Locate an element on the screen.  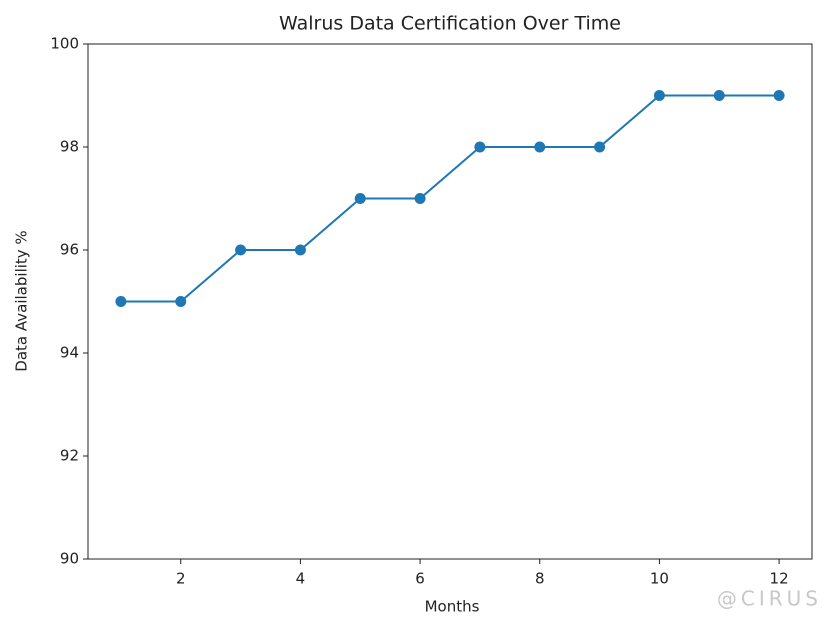
chart-title: Walrus Data Certification Over Time is located at coordinates (450, 24).